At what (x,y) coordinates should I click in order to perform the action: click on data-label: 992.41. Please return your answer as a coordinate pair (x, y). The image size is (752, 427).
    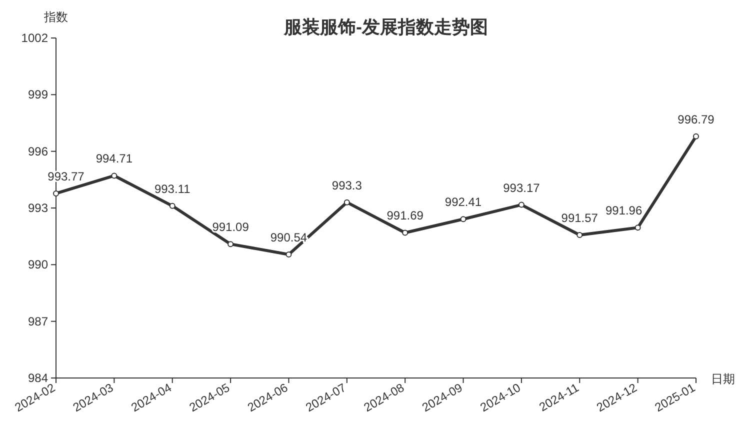
    Looking at the image, I should click on (463, 202).